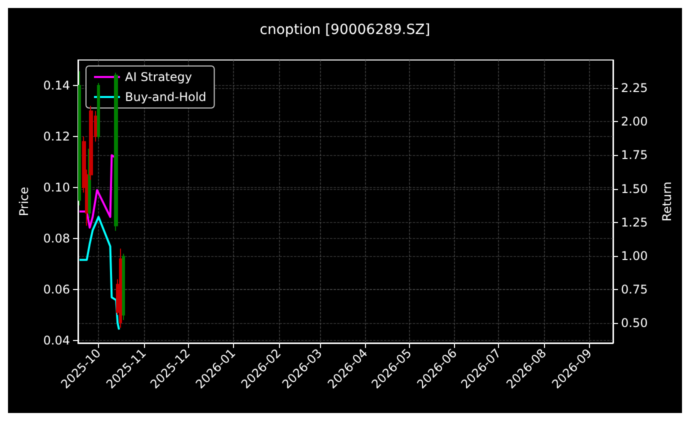 This screenshot has height=421, width=690. I want to click on y-tick-label: 0.12, so click(56, 136).